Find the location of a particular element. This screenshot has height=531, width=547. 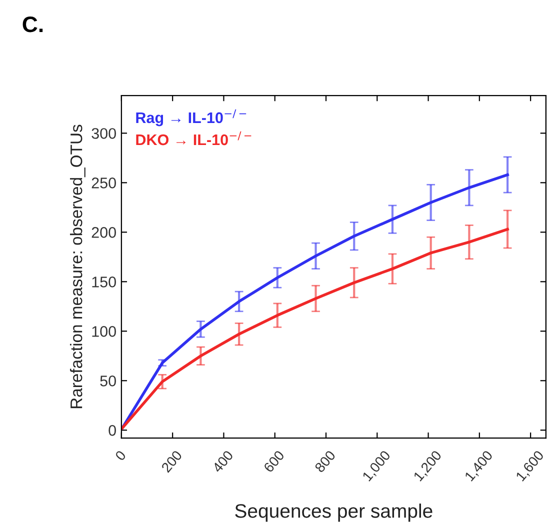

y-tick-label: 0 is located at coordinates (112, 430).